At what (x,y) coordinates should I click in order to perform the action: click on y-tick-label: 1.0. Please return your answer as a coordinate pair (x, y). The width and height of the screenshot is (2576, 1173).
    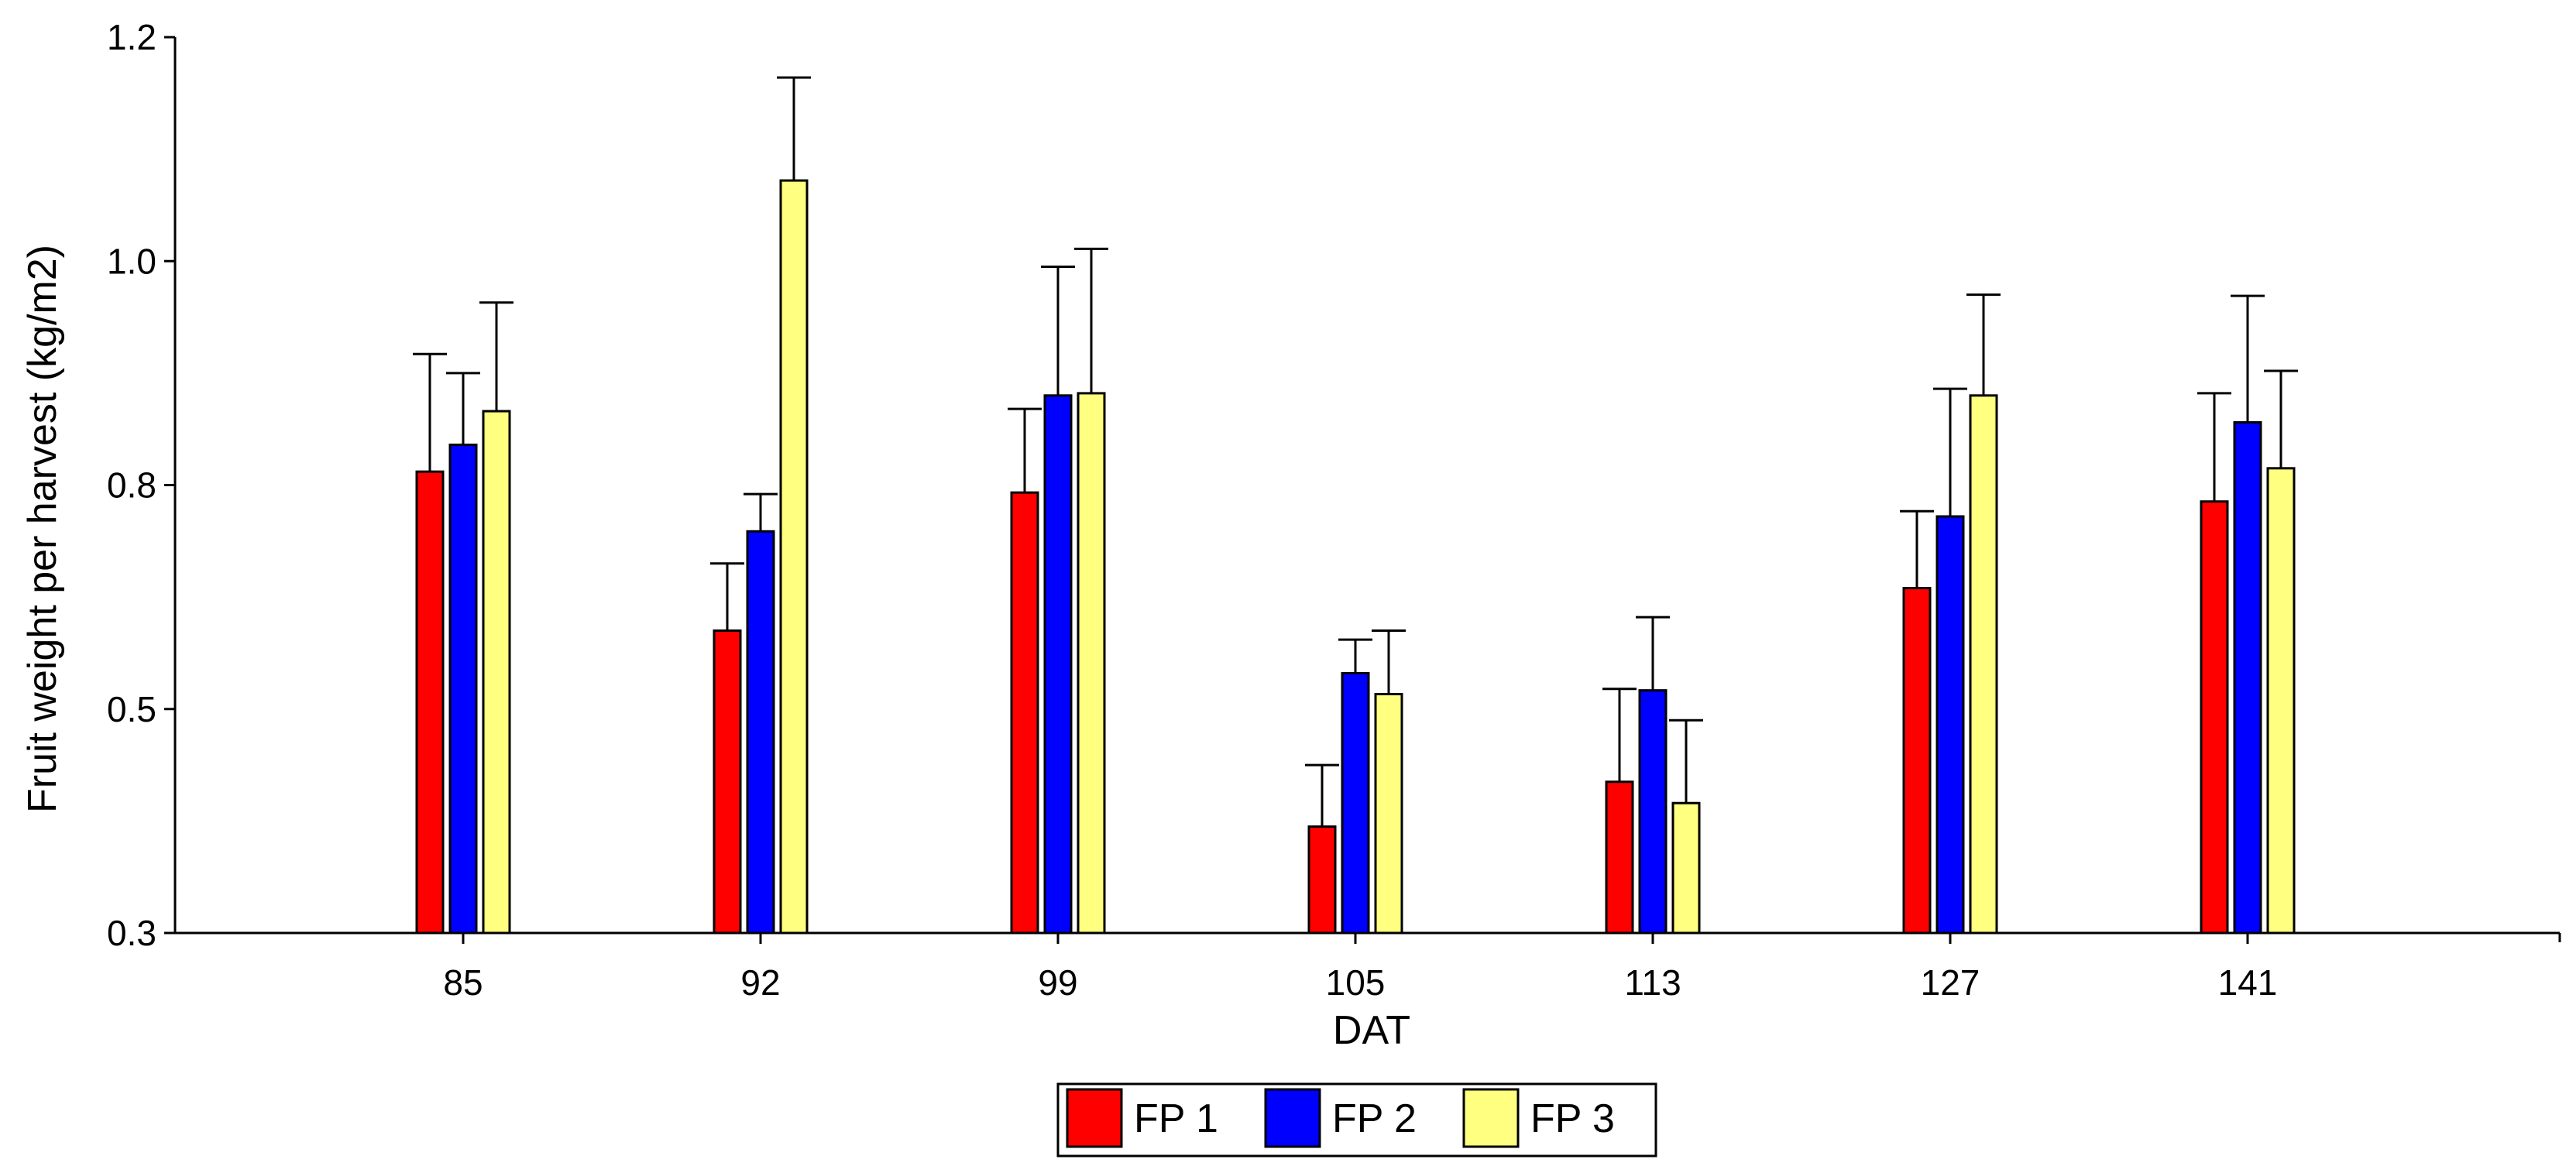
    Looking at the image, I should click on (131, 261).